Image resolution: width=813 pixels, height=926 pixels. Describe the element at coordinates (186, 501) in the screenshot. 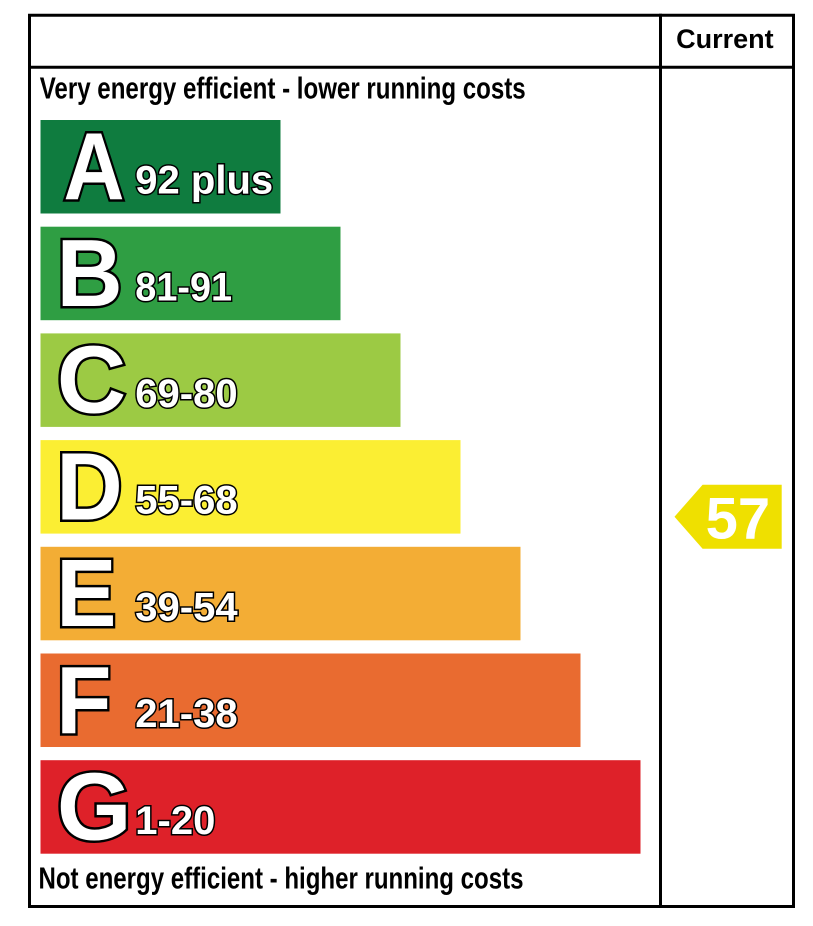

I see `svg-text: 55-68` at that location.